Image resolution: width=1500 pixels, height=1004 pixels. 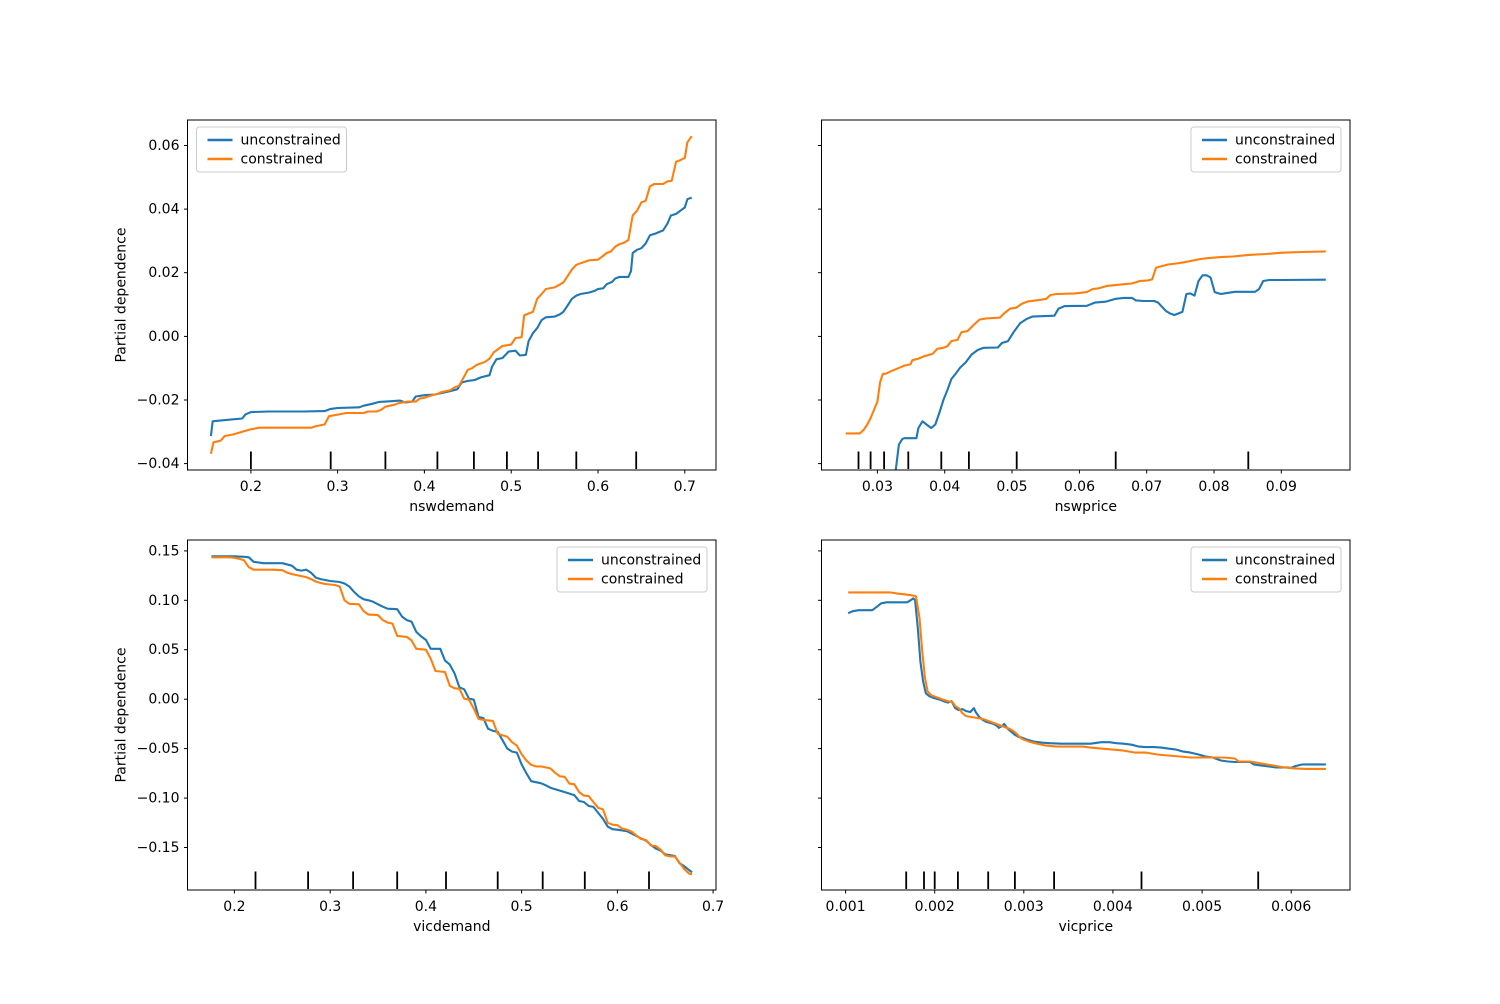 I want to click on x-tick-label: 0.001, so click(x=846, y=907).